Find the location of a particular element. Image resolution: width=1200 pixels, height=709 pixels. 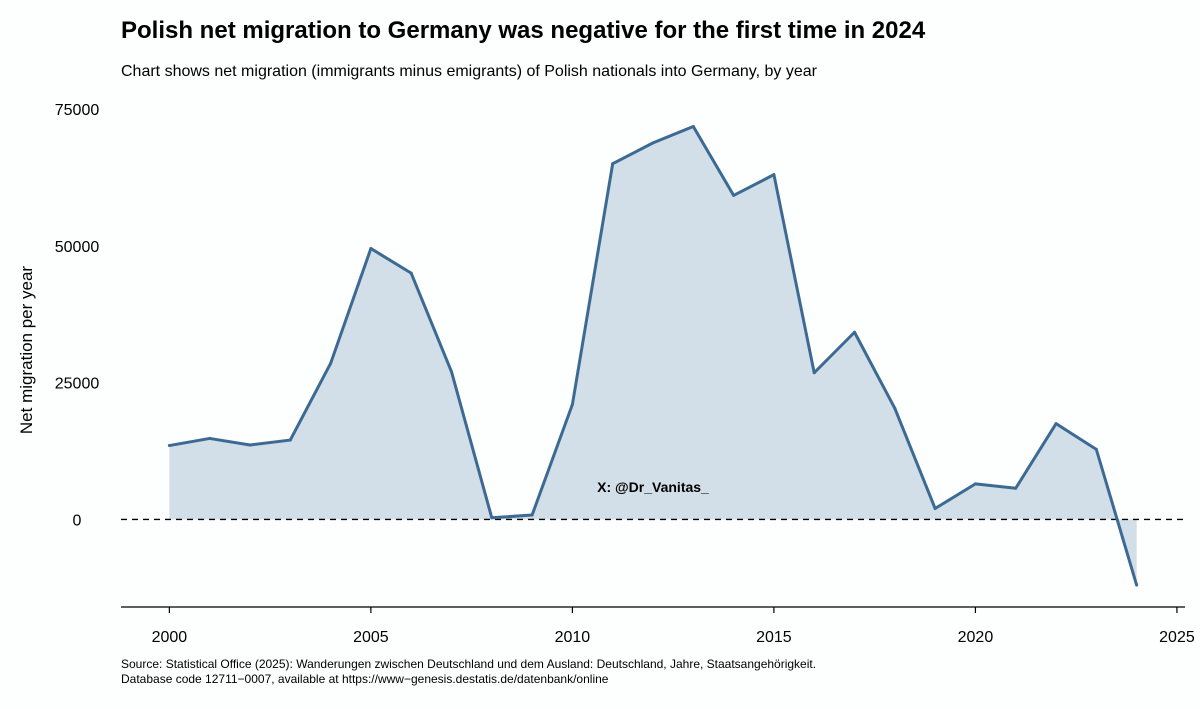

x-tick-label-2015: 2015 is located at coordinates (774, 637).